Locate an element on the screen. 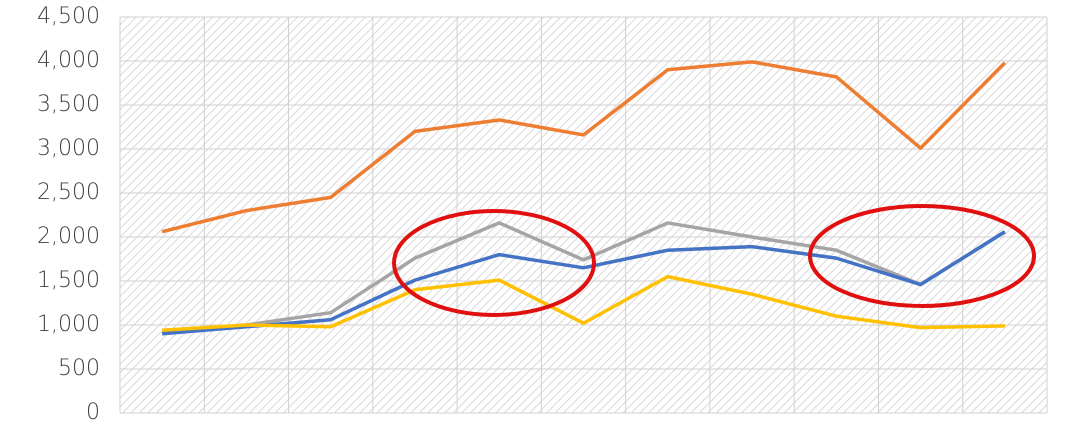 Image resolution: width=1066 pixels, height=421 pixels. y-tick-label: 2,000 is located at coordinates (68, 236).